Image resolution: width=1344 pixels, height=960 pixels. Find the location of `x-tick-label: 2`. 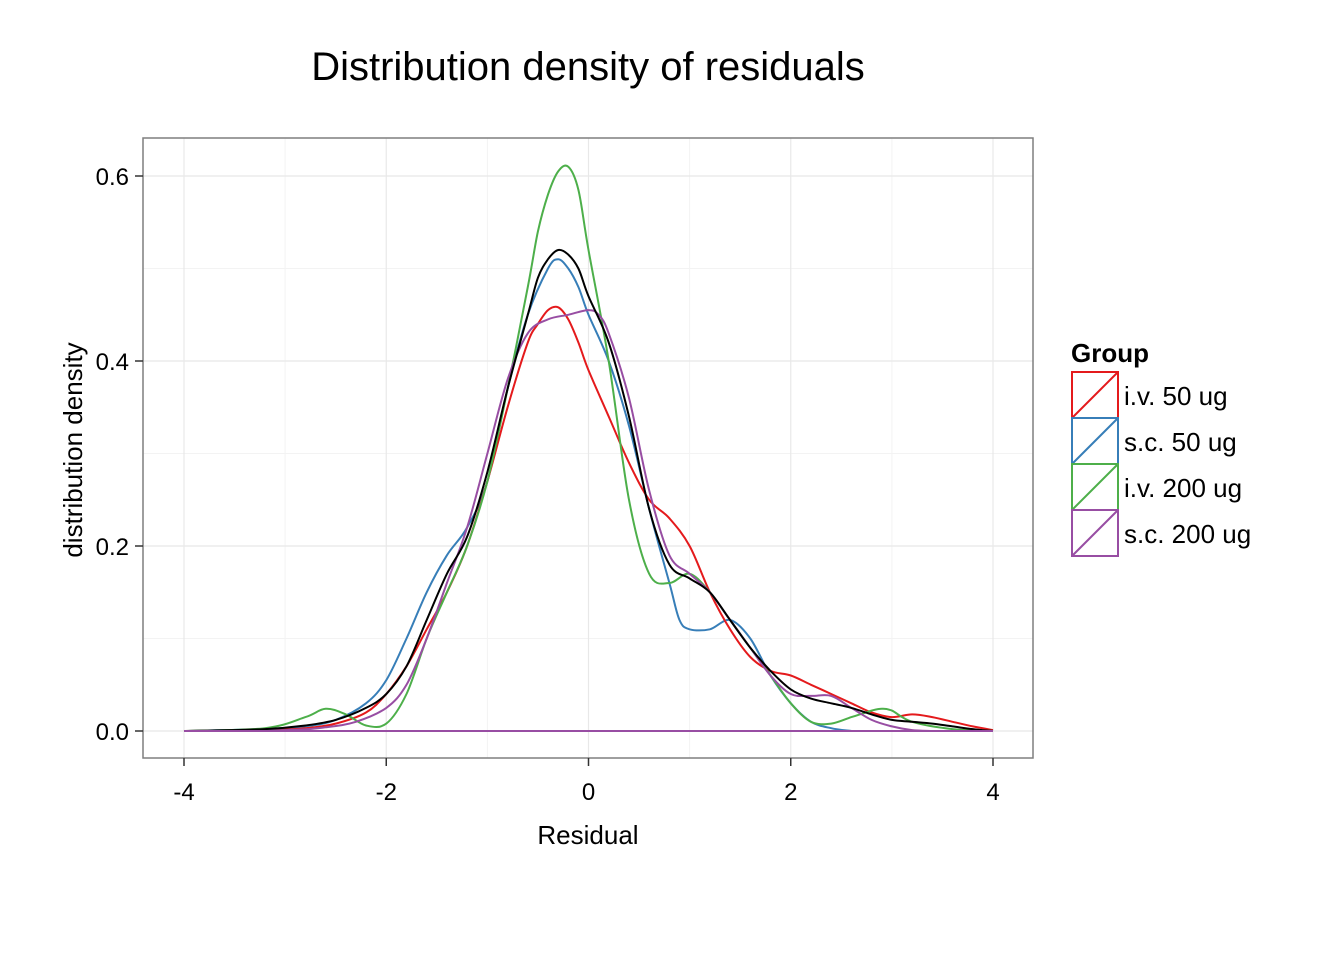

x-tick-label: 2 is located at coordinates (790, 792).